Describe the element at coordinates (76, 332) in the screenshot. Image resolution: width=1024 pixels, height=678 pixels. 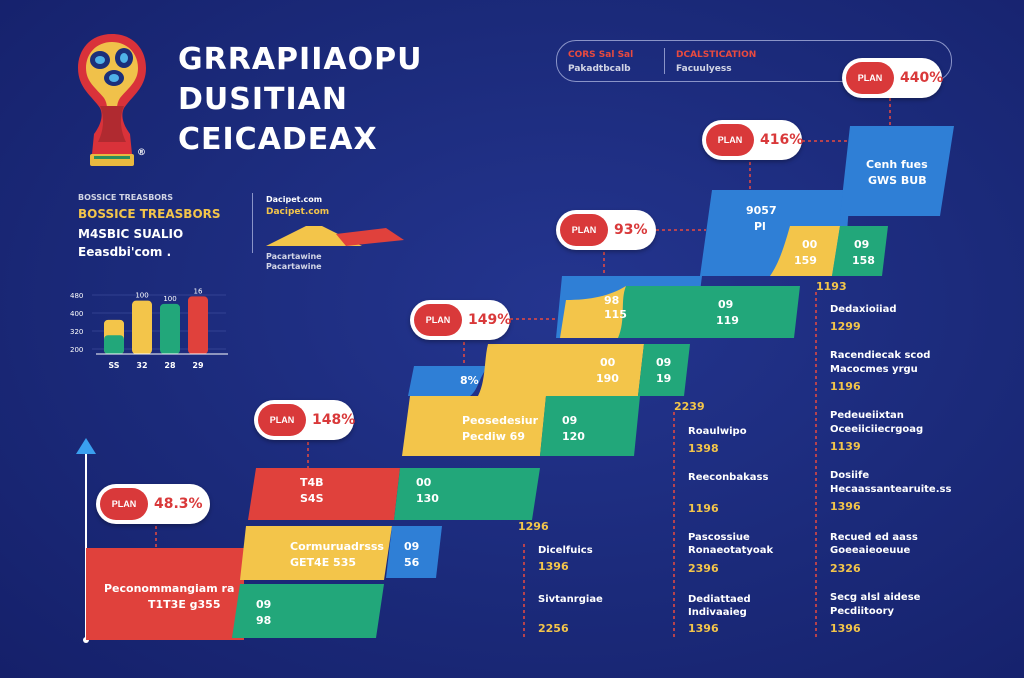
I see `ytick-label: 320` at that location.